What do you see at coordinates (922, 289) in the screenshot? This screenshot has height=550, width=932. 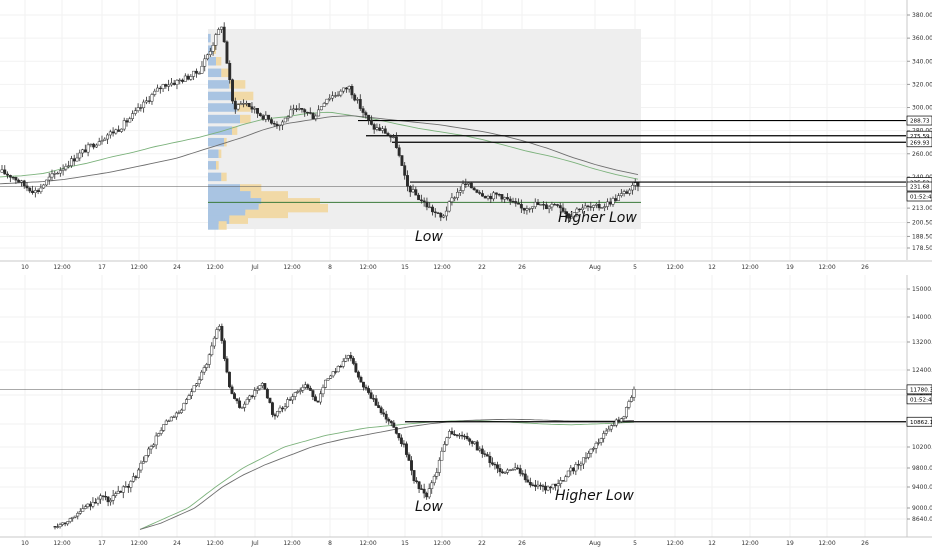 I see `y-tick-label: 15000.00` at bounding box center [922, 289].